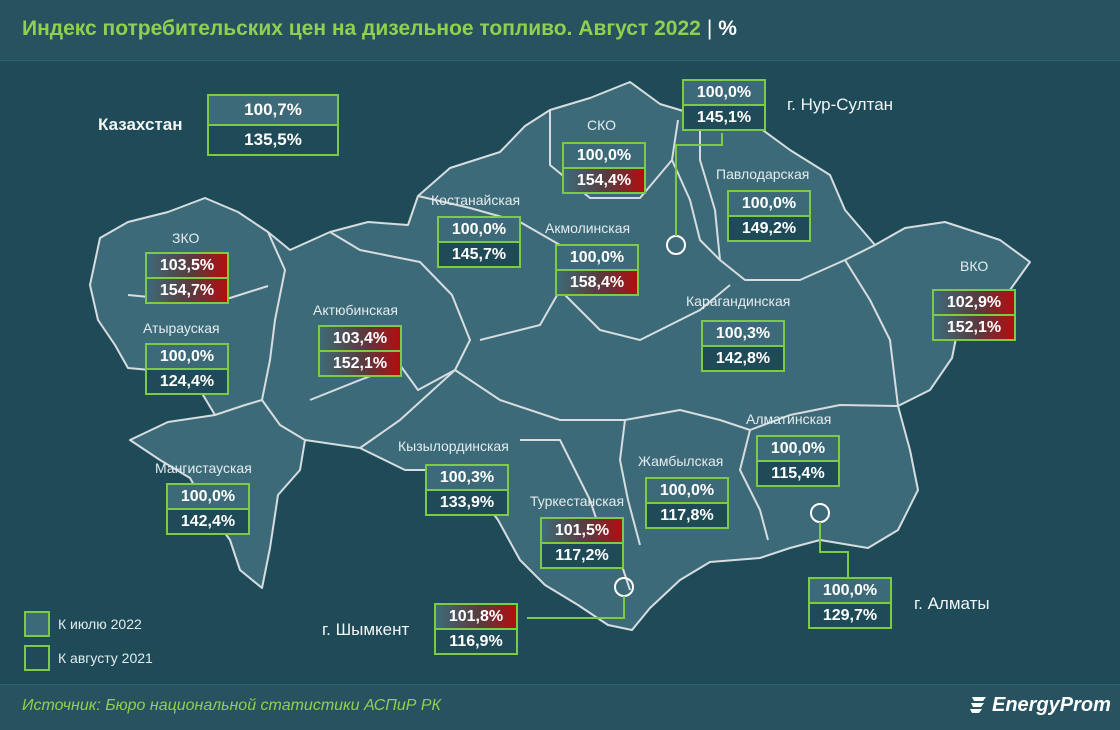 This screenshot has width=1120, height=730. What do you see at coordinates (789, 419) in the screenshot?
I see `region-label-almaty-reg: Алматинская` at bounding box center [789, 419].